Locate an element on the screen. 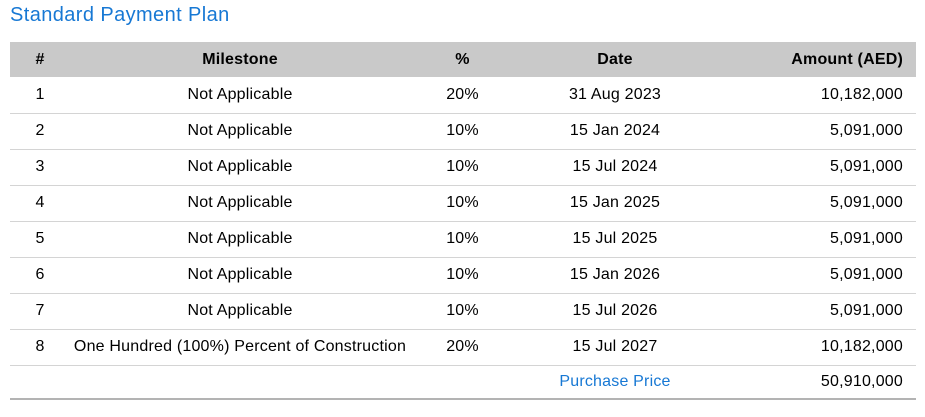 Image resolution: width=925 pixels, height=417 pixels. column-header-pct: % is located at coordinates (462, 59).